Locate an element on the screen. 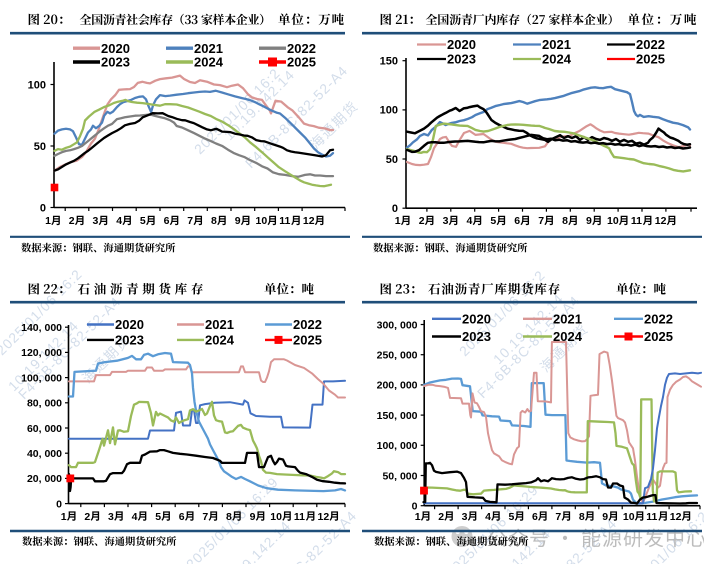 The width and height of the screenshot is (704, 564). svg-text: 50, 000 is located at coordinates (399, 476).